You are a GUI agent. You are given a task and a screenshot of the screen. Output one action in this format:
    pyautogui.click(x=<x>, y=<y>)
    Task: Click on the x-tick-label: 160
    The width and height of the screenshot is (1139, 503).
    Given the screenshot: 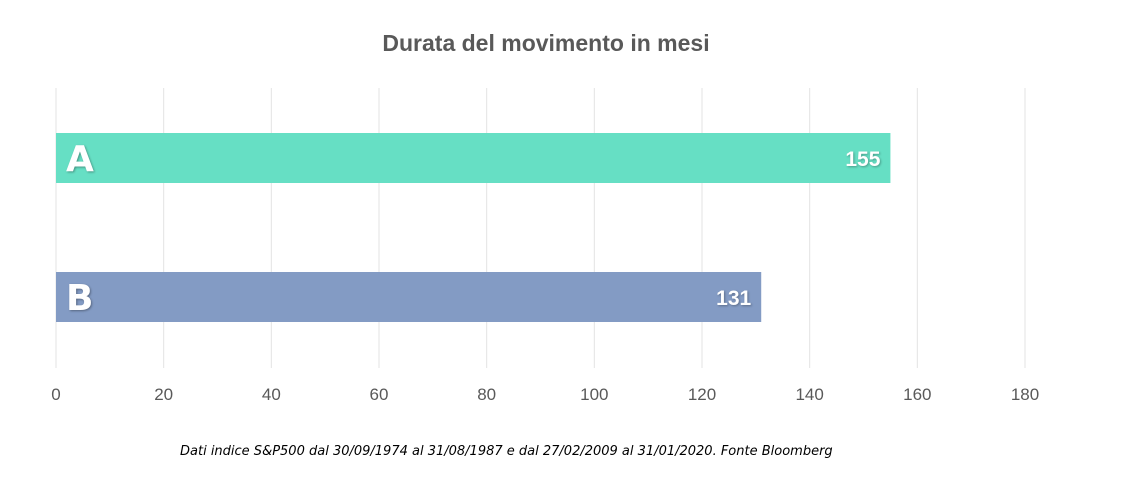 What is the action you would take?
    pyautogui.click(x=917, y=394)
    